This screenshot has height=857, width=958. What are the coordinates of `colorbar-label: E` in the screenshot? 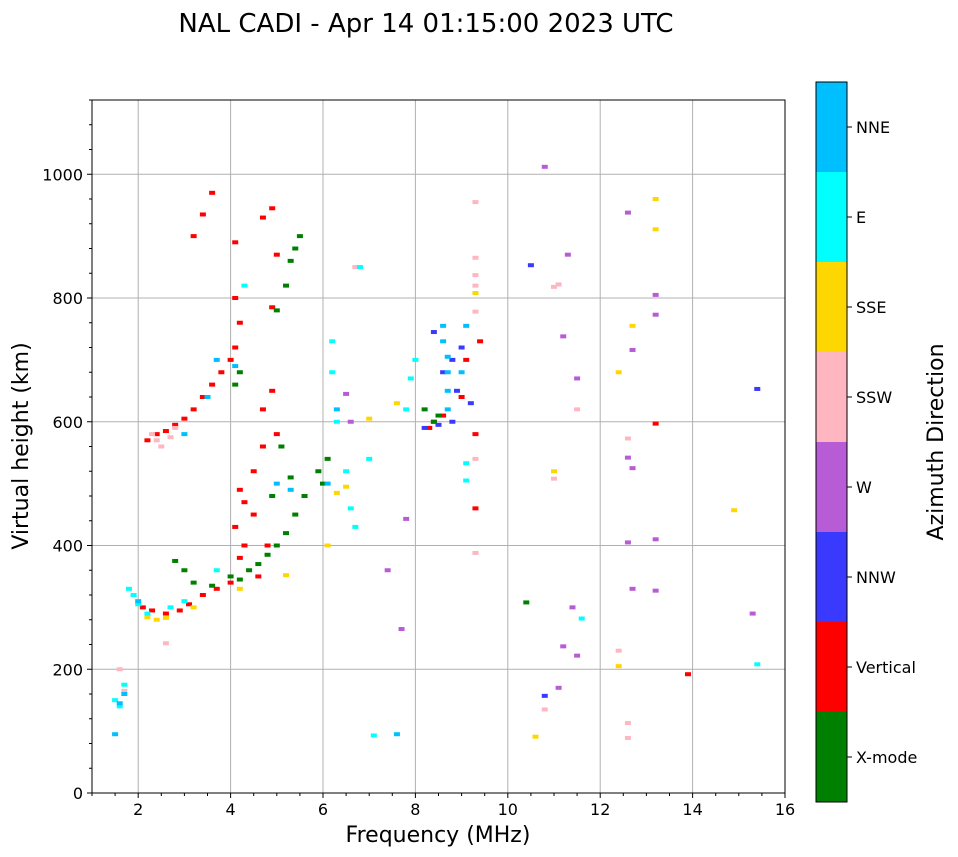 It's located at (861, 217).